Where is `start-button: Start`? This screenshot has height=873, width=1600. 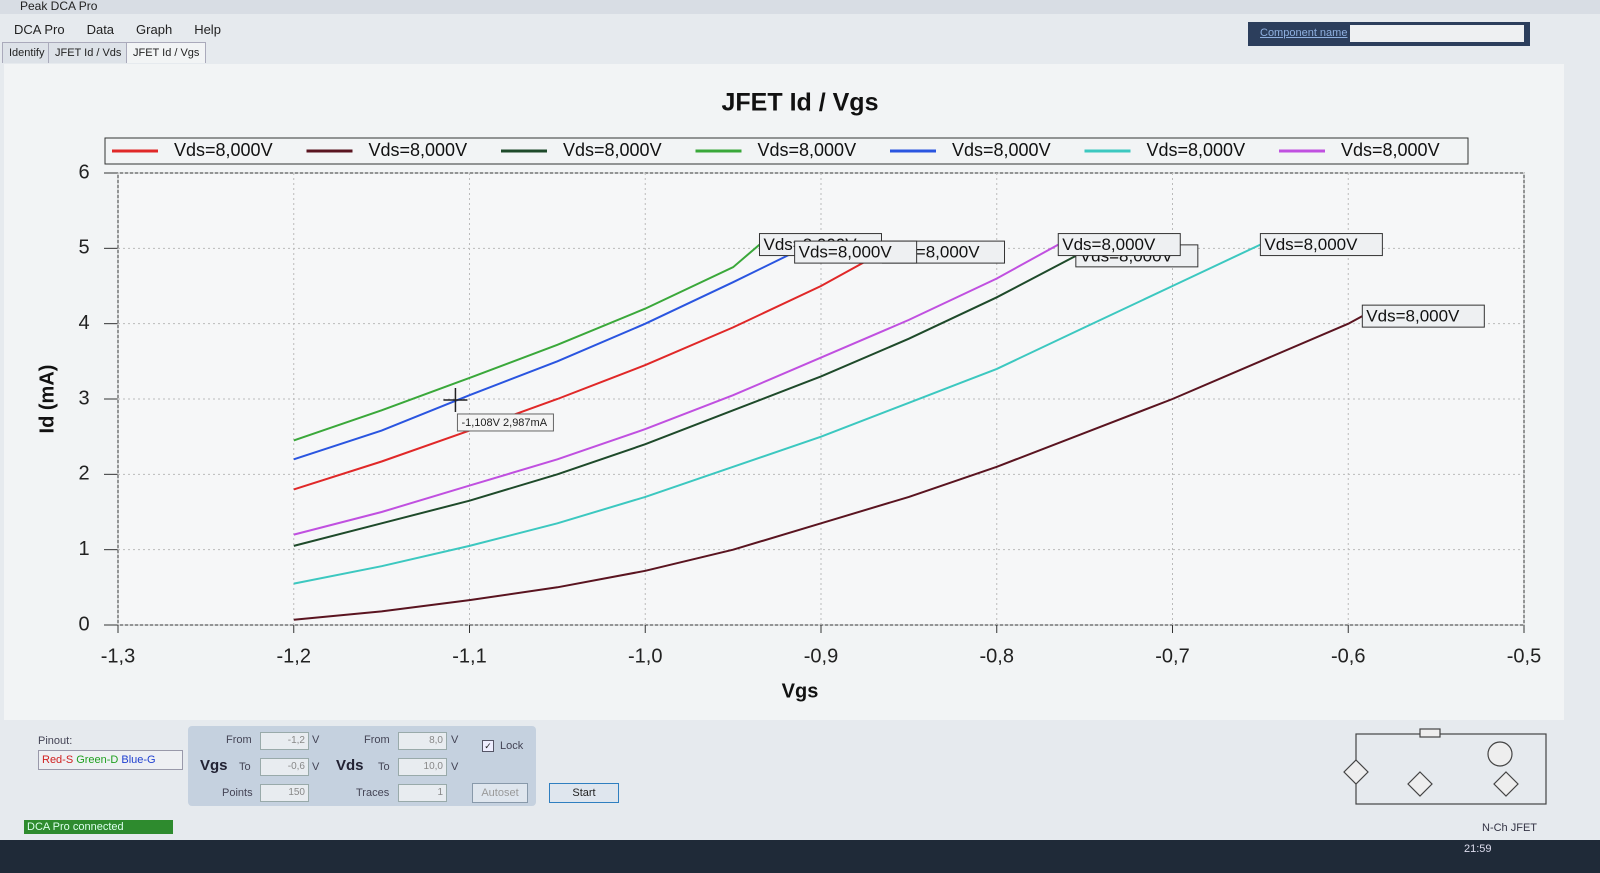 start-button: Start is located at coordinates (584, 793).